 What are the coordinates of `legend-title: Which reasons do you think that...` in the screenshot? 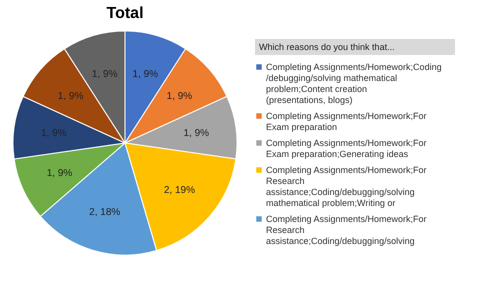 It's located at (327, 47).